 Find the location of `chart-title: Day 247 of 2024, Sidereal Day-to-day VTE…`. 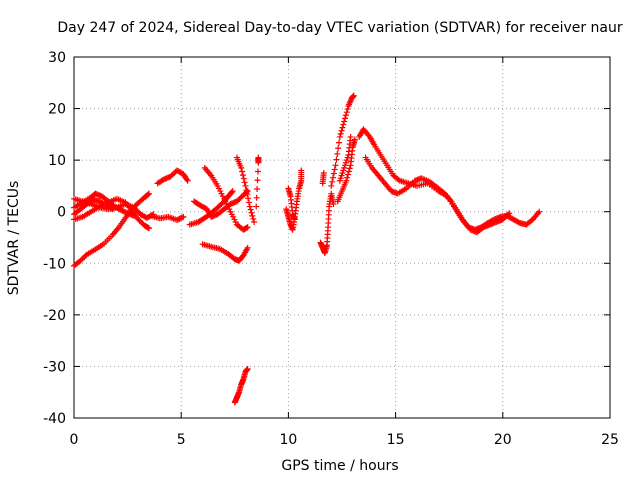

chart-title: Day 247 of 2024, Sidereal Day-to-day VTE… is located at coordinates (340, 28).